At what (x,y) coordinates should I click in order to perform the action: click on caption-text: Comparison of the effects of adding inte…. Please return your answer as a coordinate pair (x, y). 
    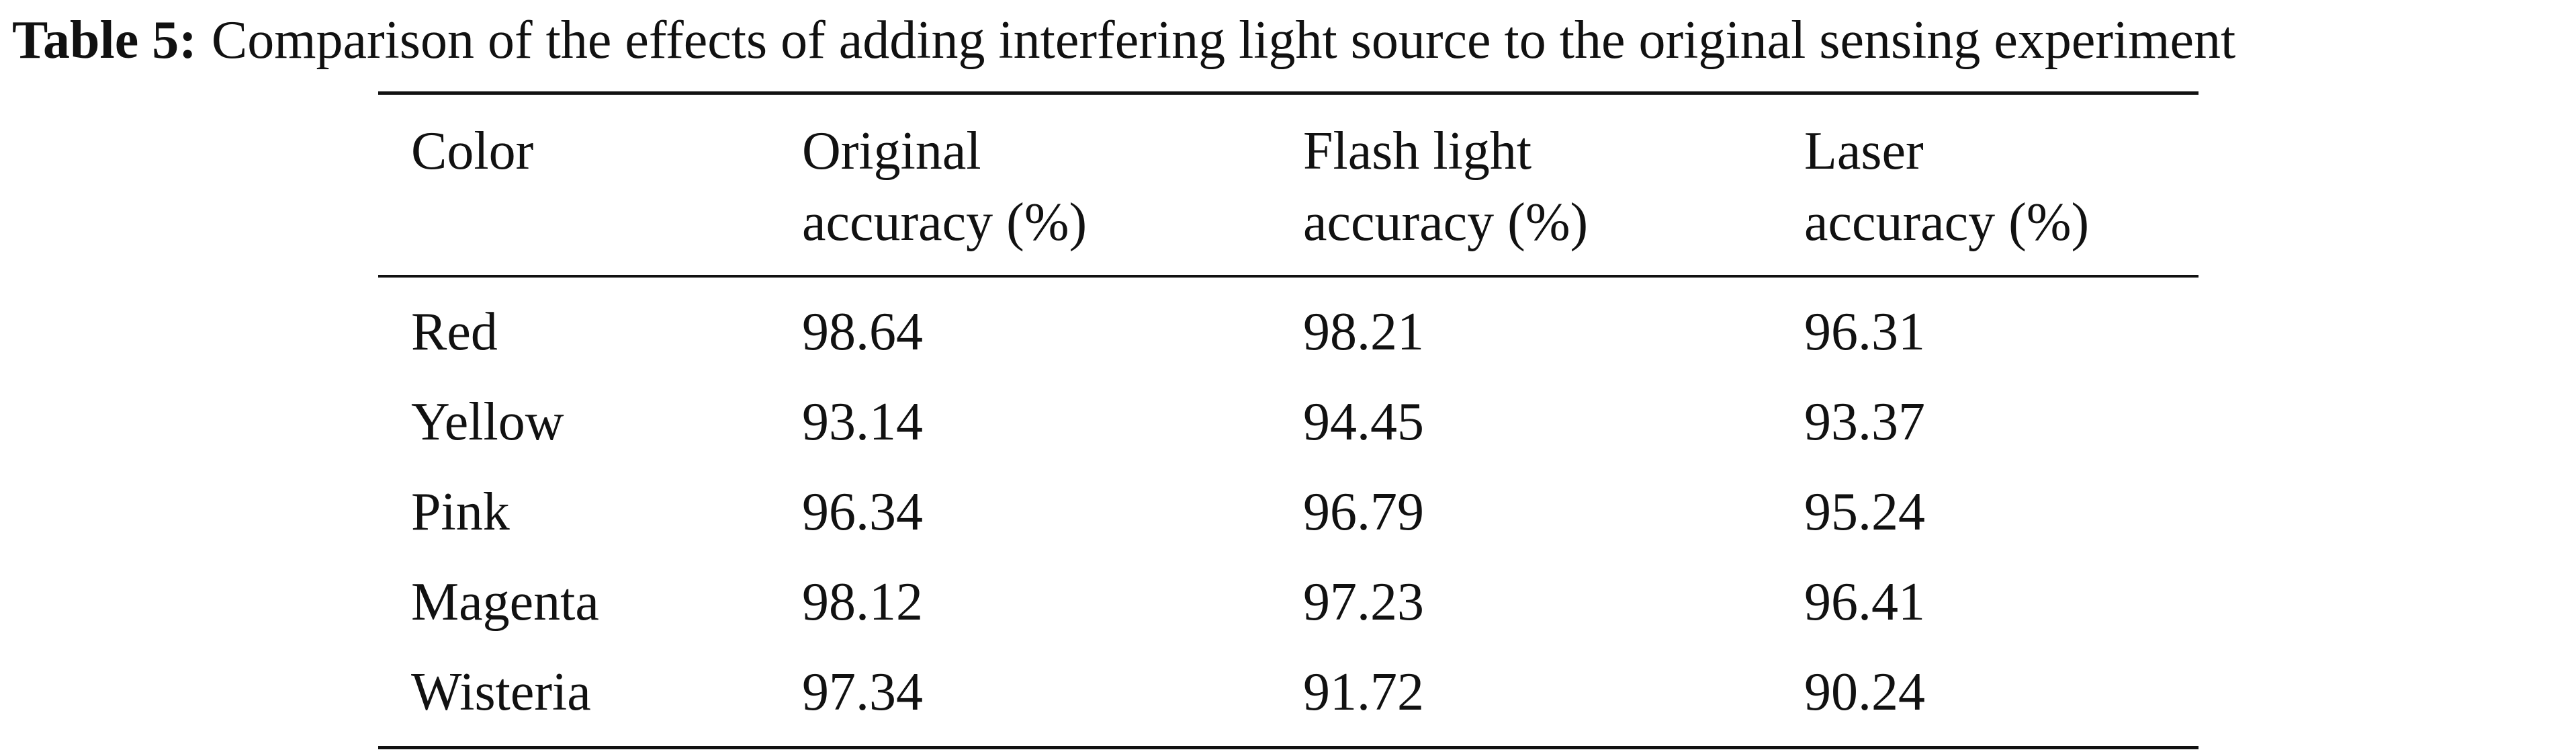
    Looking at the image, I should click on (1223, 40).